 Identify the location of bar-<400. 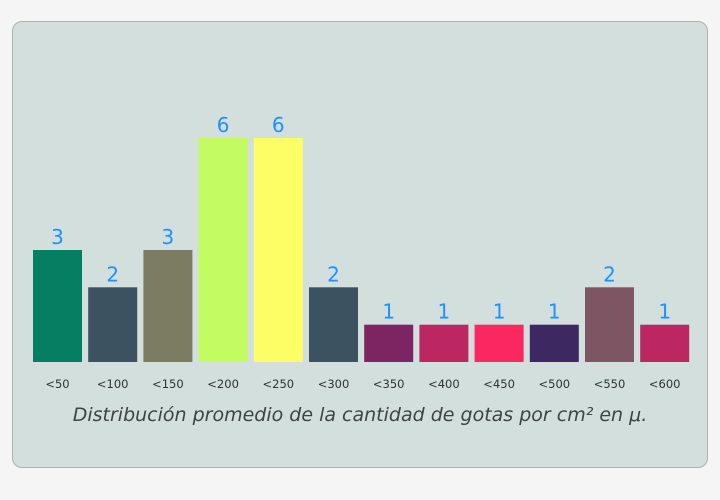
(444, 343).